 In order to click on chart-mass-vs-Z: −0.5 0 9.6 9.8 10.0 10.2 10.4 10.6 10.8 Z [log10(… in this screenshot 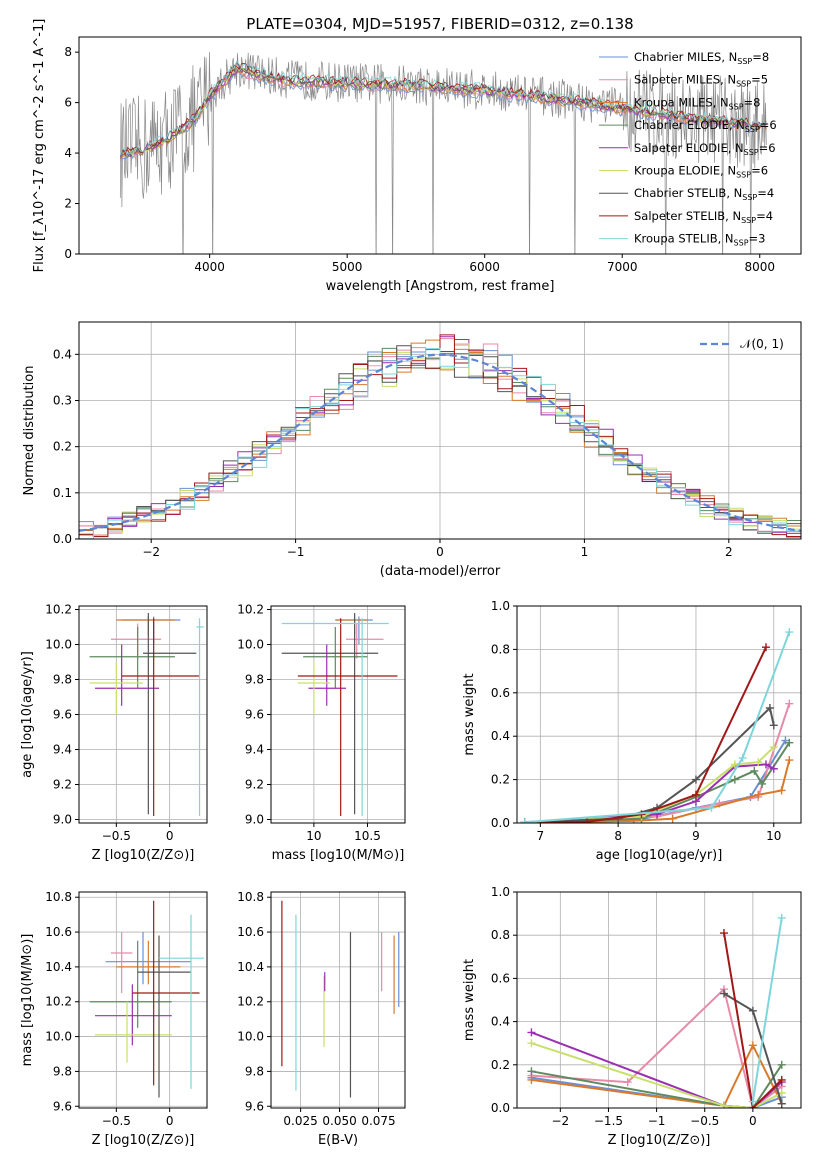, I will do `click(114, 1019)`.